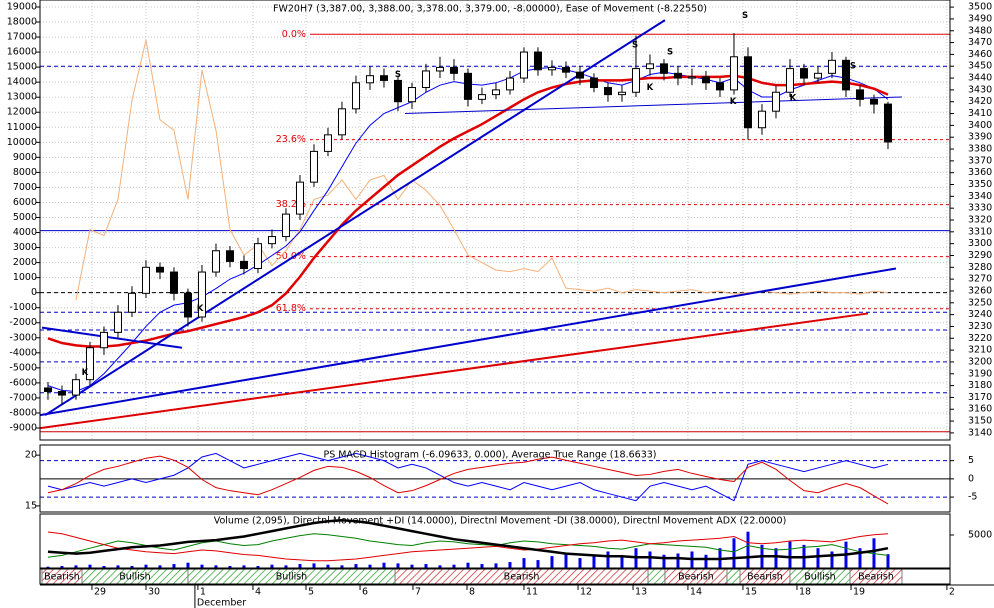 Image resolution: width=994 pixels, height=608 pixels. What do you see at coordinates (495, 541) in the screenshot?
I see `volume-frame` at bounding box center [495, 541].